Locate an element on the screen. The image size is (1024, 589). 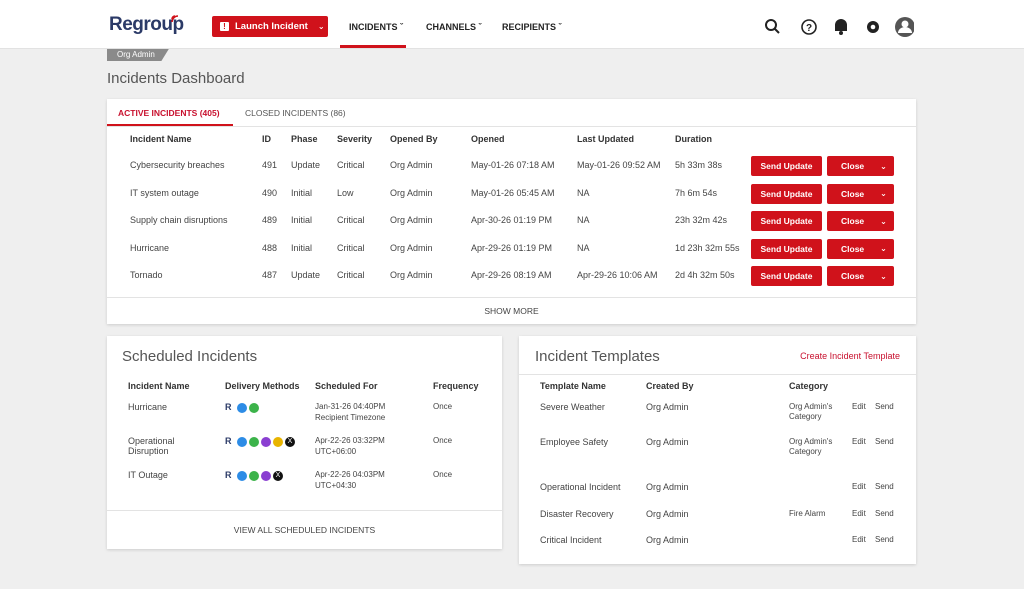
link-cell: Cybersecurity breaches is located at coordinates (177, 165).